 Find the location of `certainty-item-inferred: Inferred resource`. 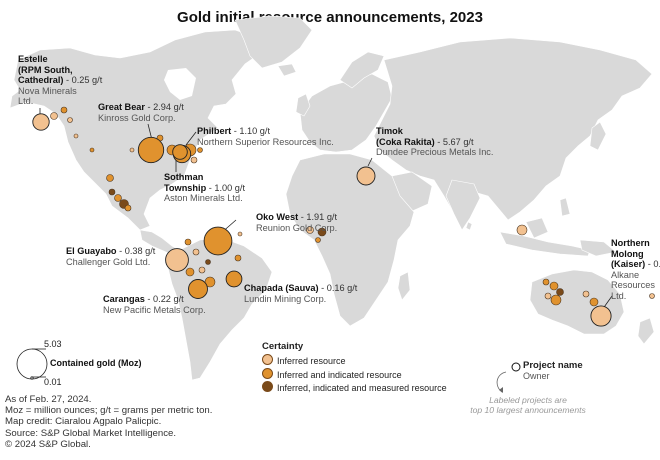

certainty-item-inferred: Inferred resource is located at coordinates (354, 361).